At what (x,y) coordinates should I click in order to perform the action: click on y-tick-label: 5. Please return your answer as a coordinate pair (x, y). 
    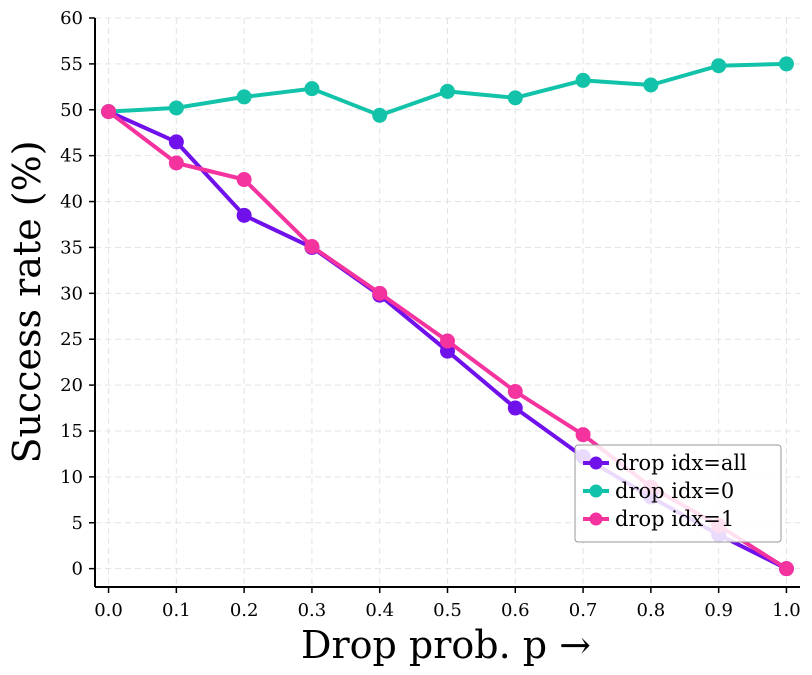
    Looking at the image, I should click on (77, 523).